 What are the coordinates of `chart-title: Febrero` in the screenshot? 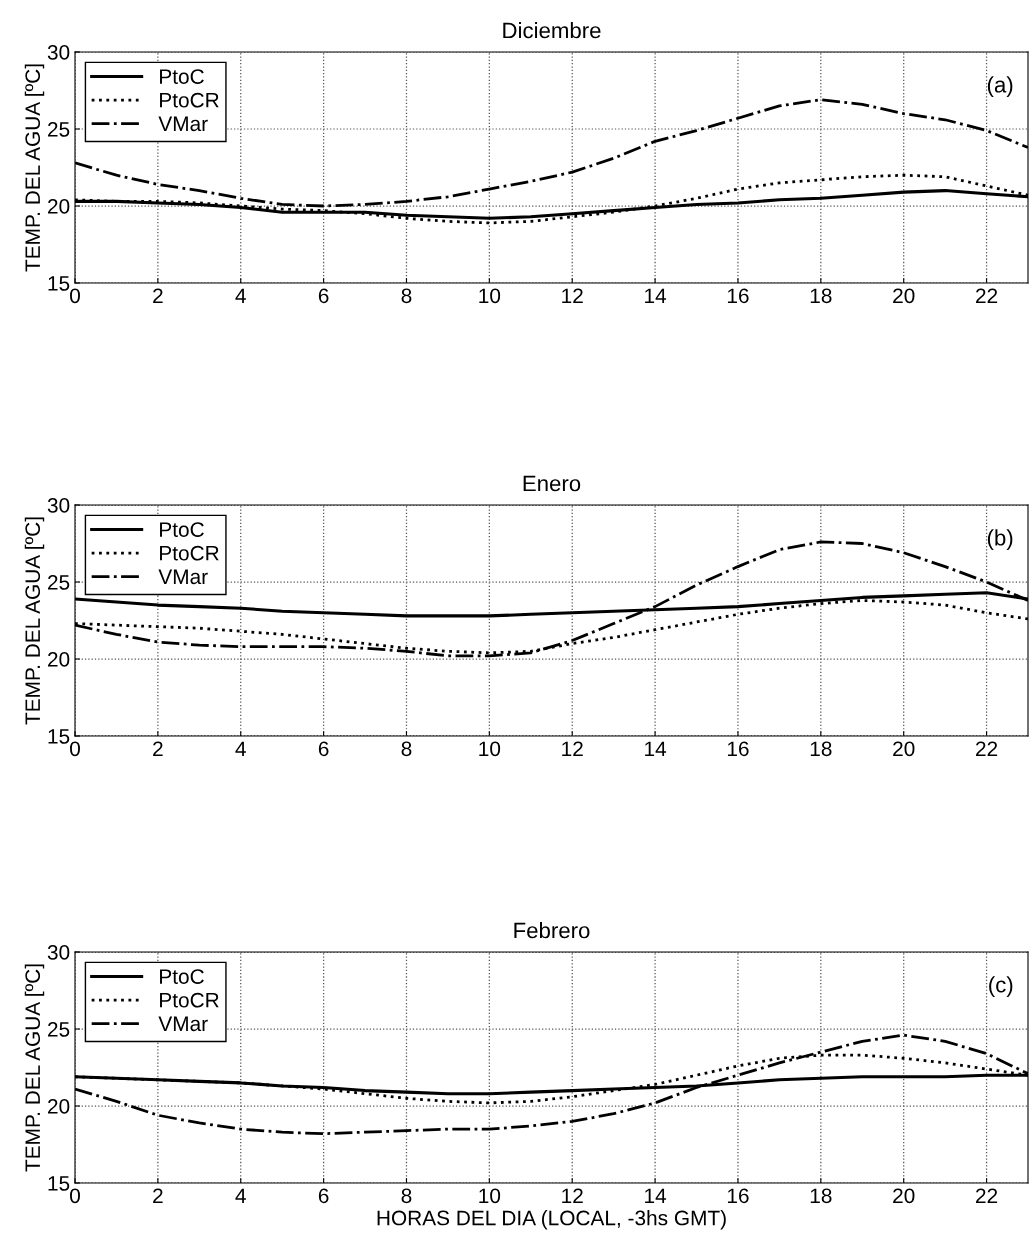 It's located at (552, 930).